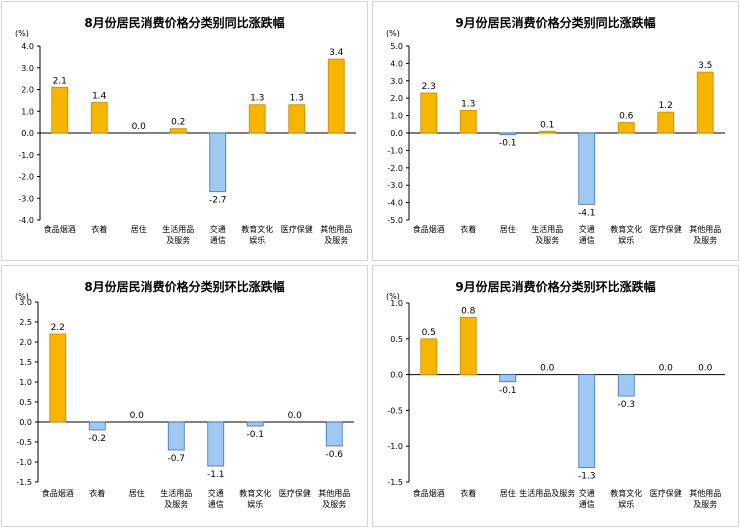 The image size is (740, 528). Describe the element at coordinates (58, 328) in the screenshot. I see `data-label: 2.2` at that location.